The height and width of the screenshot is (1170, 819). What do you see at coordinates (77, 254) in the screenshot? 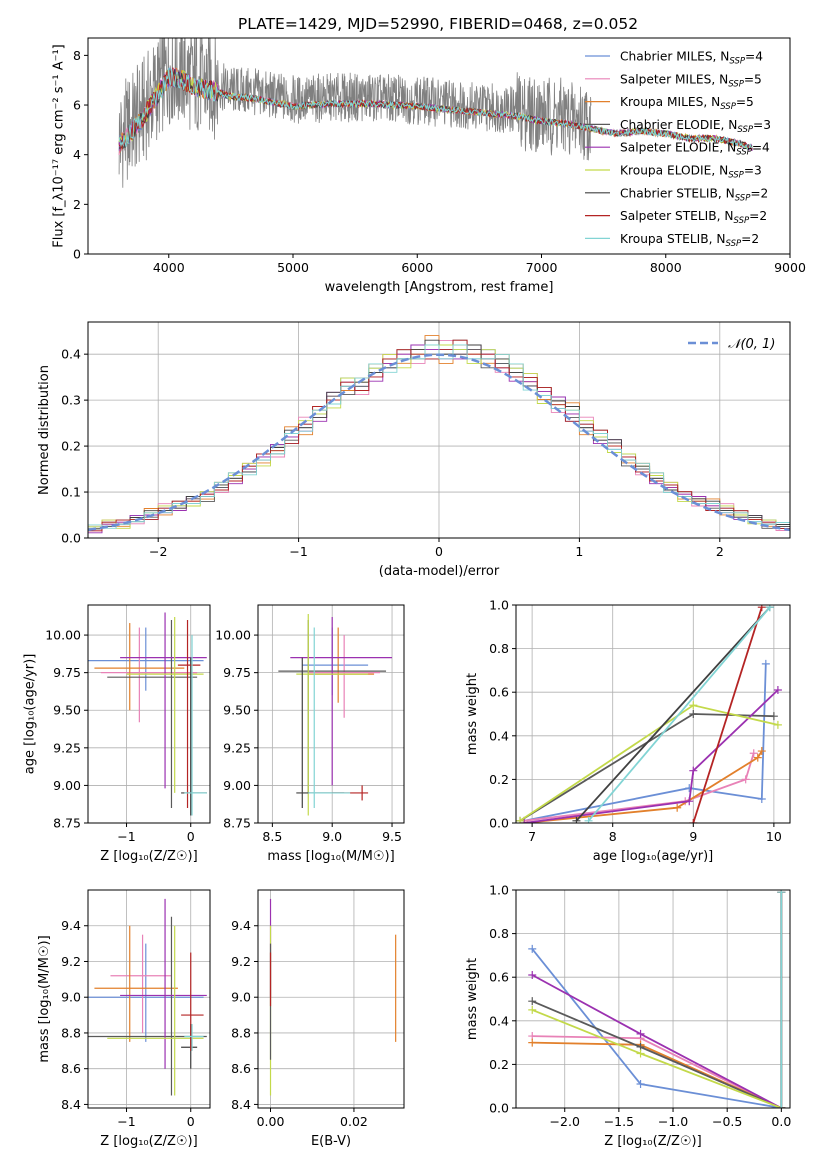
I see `y-tick-label: 0` at bounding box center [77, 254].